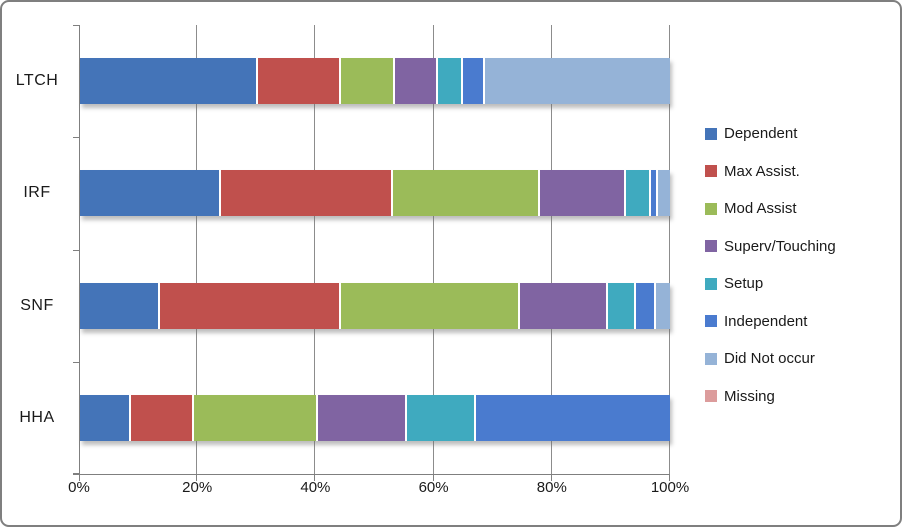 Image resolution: width=902 pixels, height=527 pixels. What do you see at coordinates (744, 284) in the screenshot?
I see `legend-label: Setup` at bounding box center [744, 284].